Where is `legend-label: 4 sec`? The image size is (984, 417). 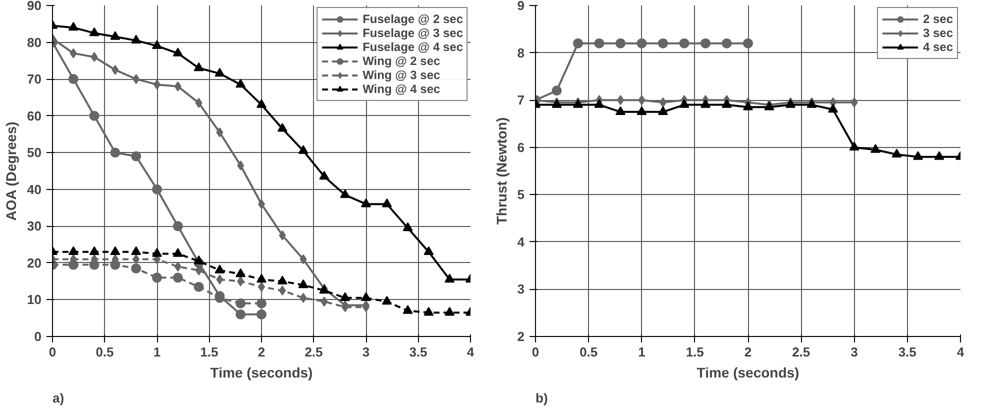 legend-label: 4 sec is located at coordinates (937, 47).